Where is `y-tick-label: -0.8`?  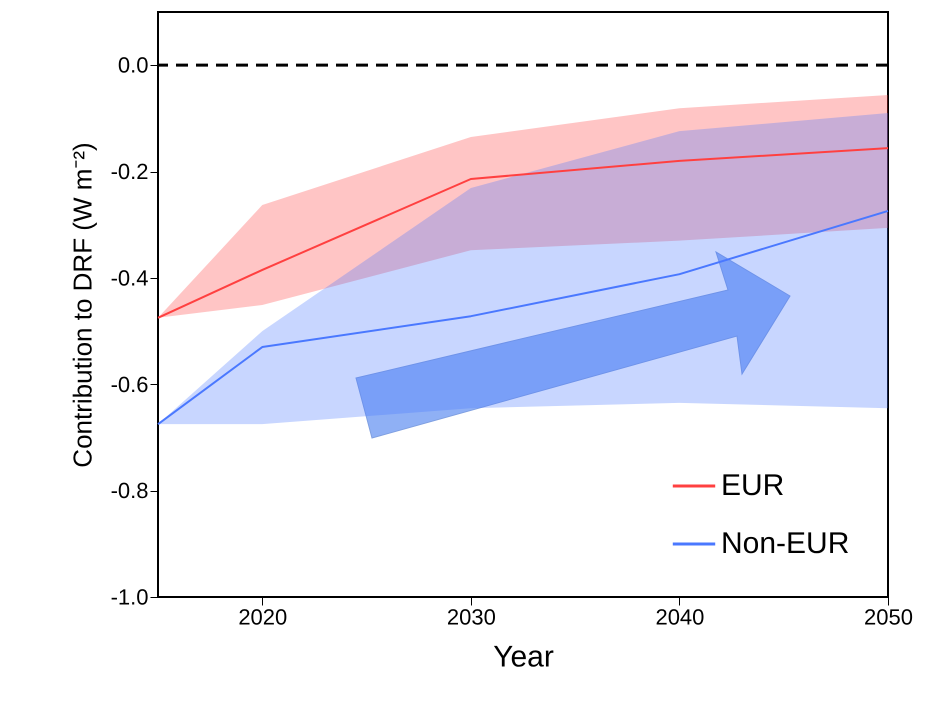 y-tick-label: -0.8 is located at coordinates (129, 491).